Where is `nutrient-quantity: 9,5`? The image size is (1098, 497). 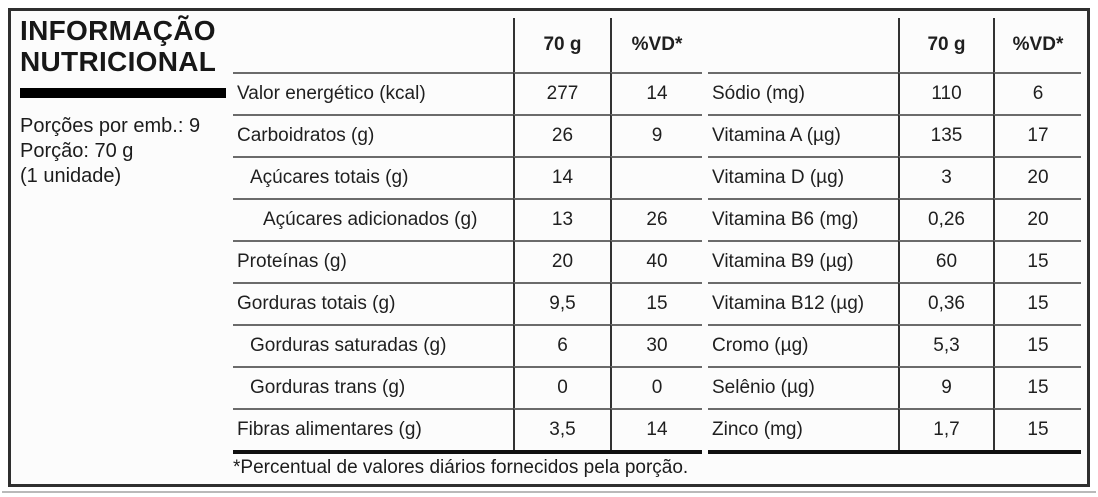
nutrient-quantity: 9,5 is located at coordinates (561, 303).